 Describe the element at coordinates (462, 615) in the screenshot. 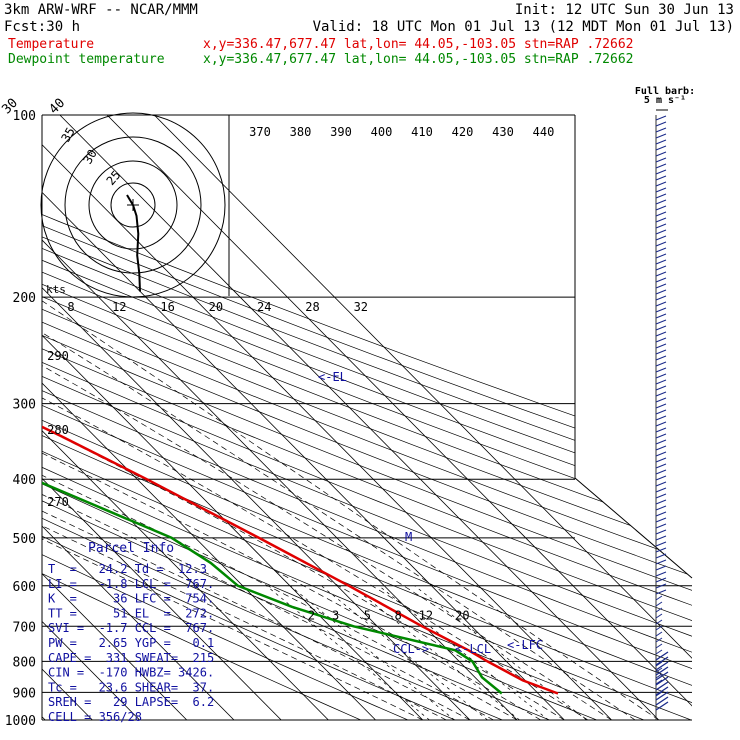

I see `mixing-ratio-label-20: 20` at that location.